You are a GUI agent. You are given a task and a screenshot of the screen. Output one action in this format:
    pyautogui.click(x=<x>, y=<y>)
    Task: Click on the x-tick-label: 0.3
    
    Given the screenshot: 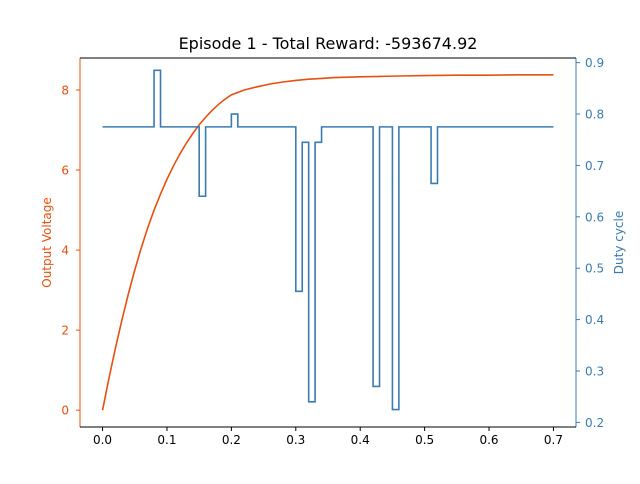 What is the action you would take?
    pyautogui.click(x=295, y=440)
    